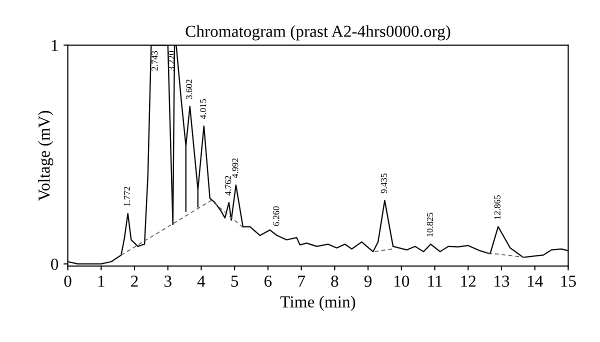 The width and height of the screenshot is (600, 342). I want to click on annotation: 12.865, so click(497, 207).